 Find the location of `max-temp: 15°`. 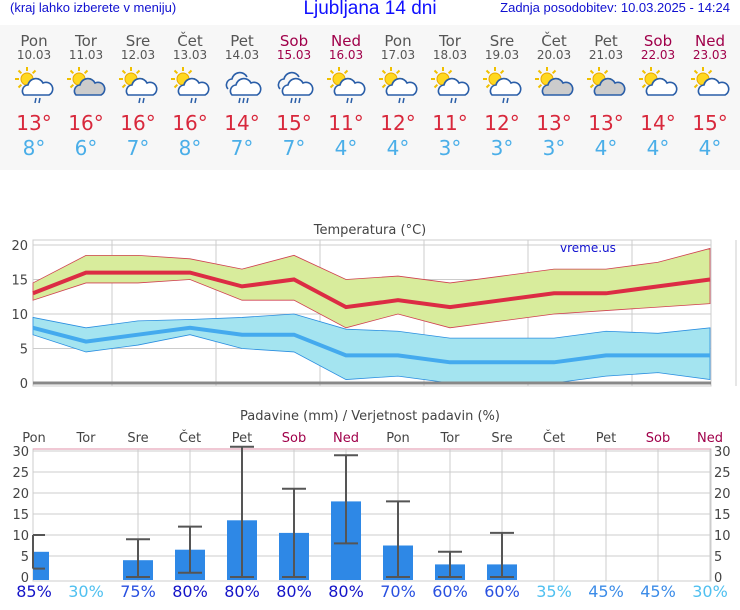

max-temp: 15° is located at coordinates (710, 123).